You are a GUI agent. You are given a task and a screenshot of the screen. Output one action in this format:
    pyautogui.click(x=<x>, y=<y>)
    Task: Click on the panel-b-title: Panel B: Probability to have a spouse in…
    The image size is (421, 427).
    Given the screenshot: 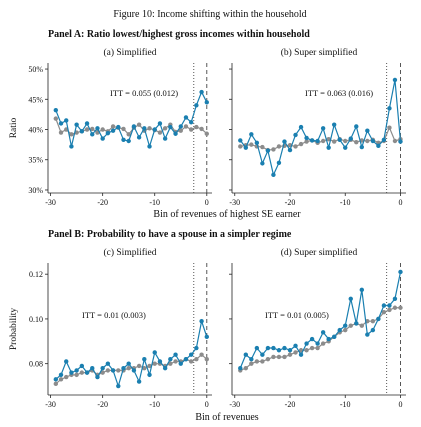 What is the action you would take?
    pyautogui.click(x=170, y=234)
    